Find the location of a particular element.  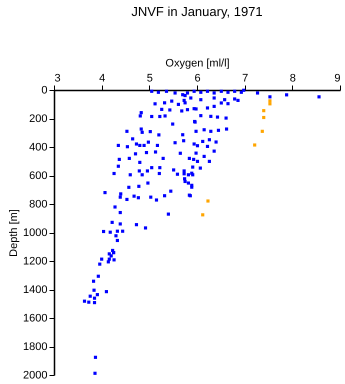

y-tick-label: 0 is located at coordinates (44, 90).